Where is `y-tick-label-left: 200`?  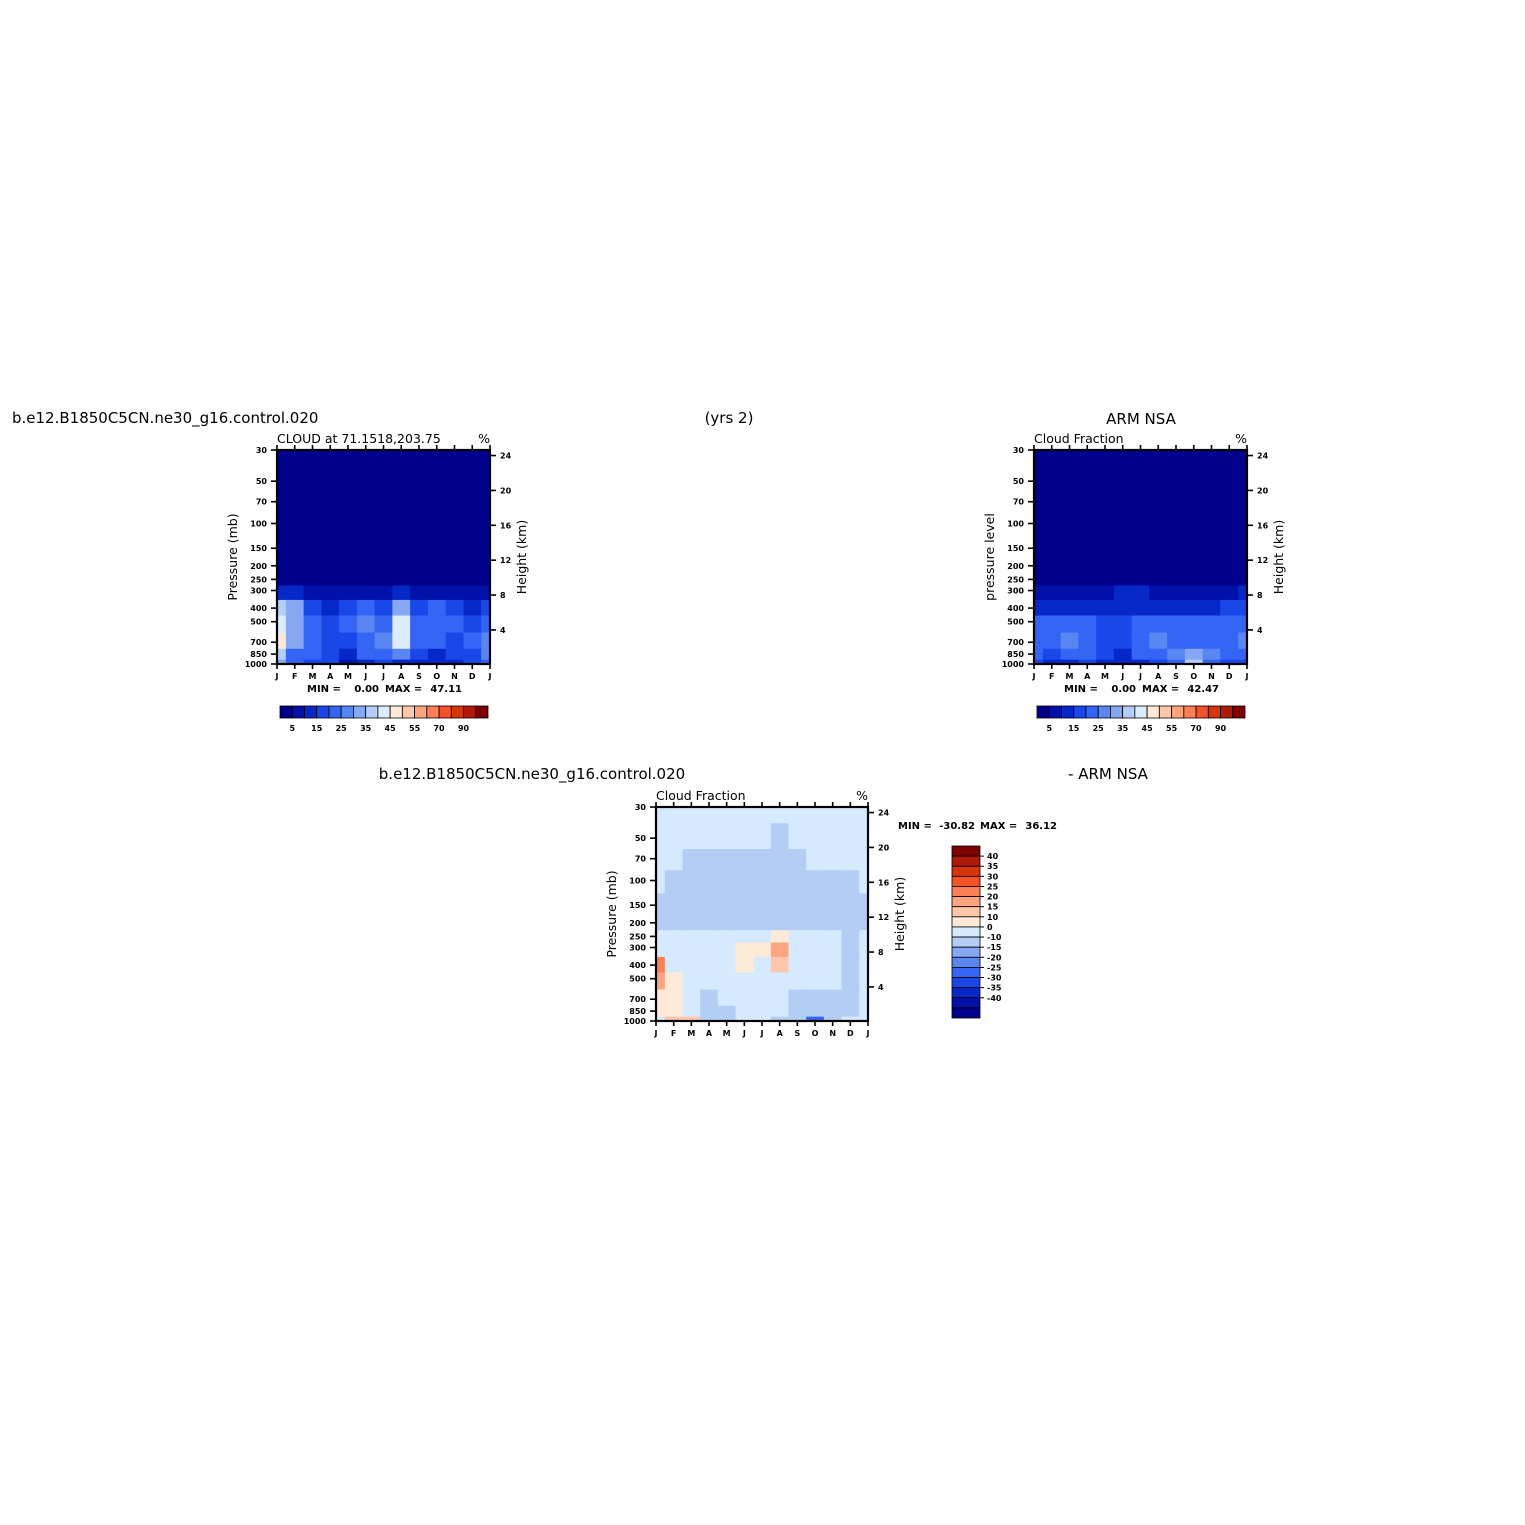 y-tick-label-left: 200 is located at coordinates (637, 923).